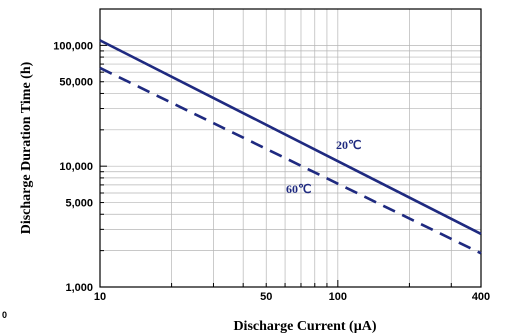  What do you see at coordinates (76, 167) in the screenshot?
I see `y-tick-label: 10,000` at bounding box center [76, 167].